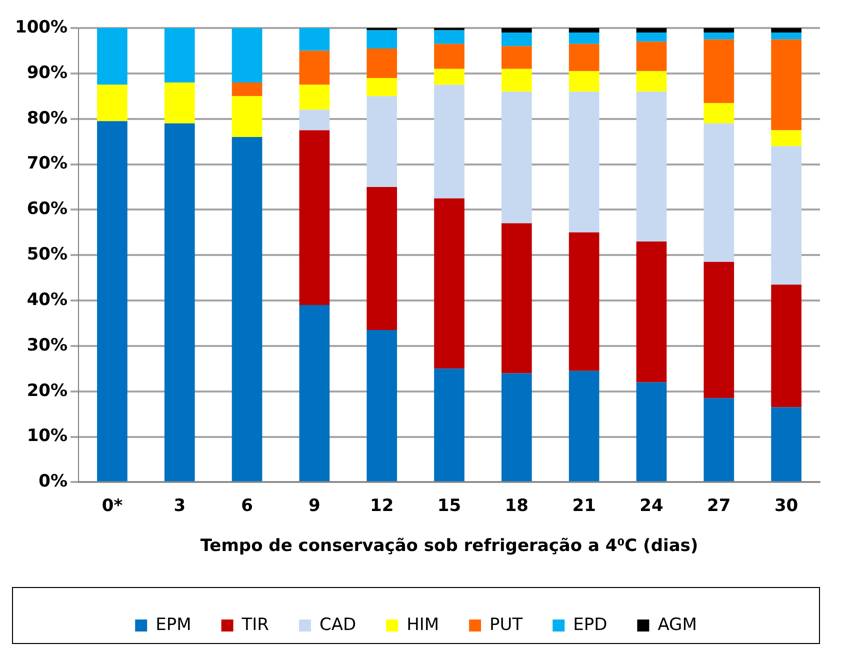 The height and width of the screenshot is (656, 848). I want to click on y-tick-label: 0%, so click(53, 482).